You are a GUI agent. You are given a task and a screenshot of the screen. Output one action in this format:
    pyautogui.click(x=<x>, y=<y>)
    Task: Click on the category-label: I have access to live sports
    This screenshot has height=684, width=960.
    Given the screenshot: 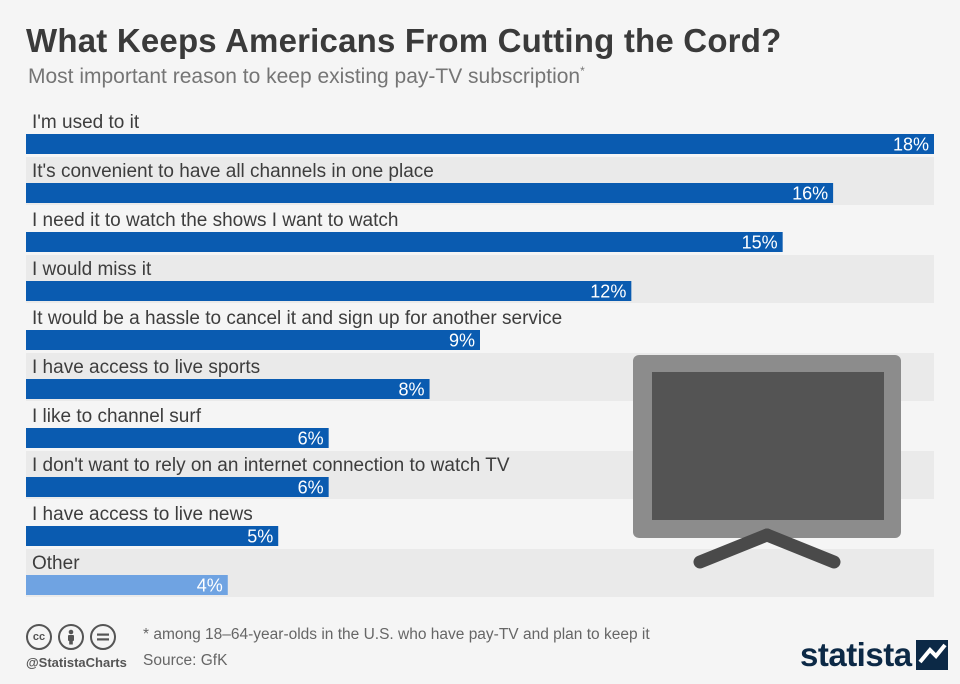 What is the action you would take?
    pyautogui.click(x=146, y=367)
    